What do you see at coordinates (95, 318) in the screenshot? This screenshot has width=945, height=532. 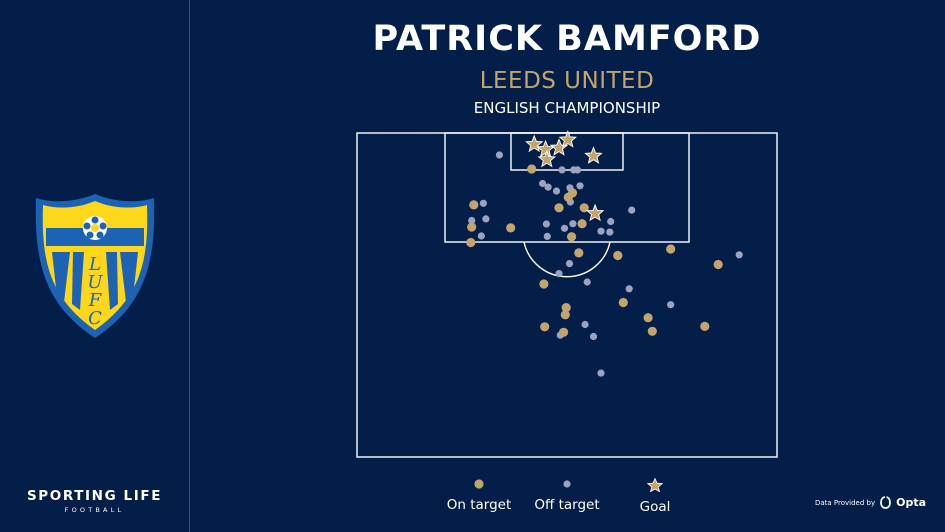 I see `crest-letter-c: C` at bounding box center [95, 318].